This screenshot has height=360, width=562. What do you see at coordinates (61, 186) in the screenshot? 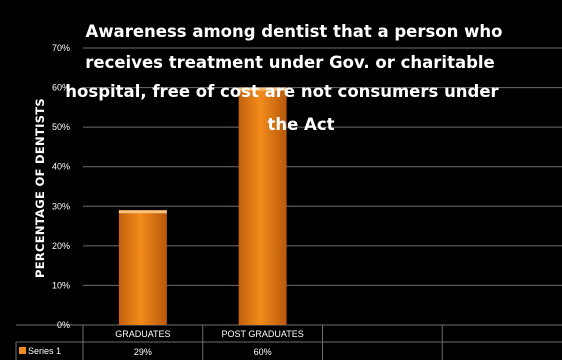
I see `y-axis-ticks: 0% 10% 20% 30% 40% 50% 60% 70%` at bounding box center [61, 186].